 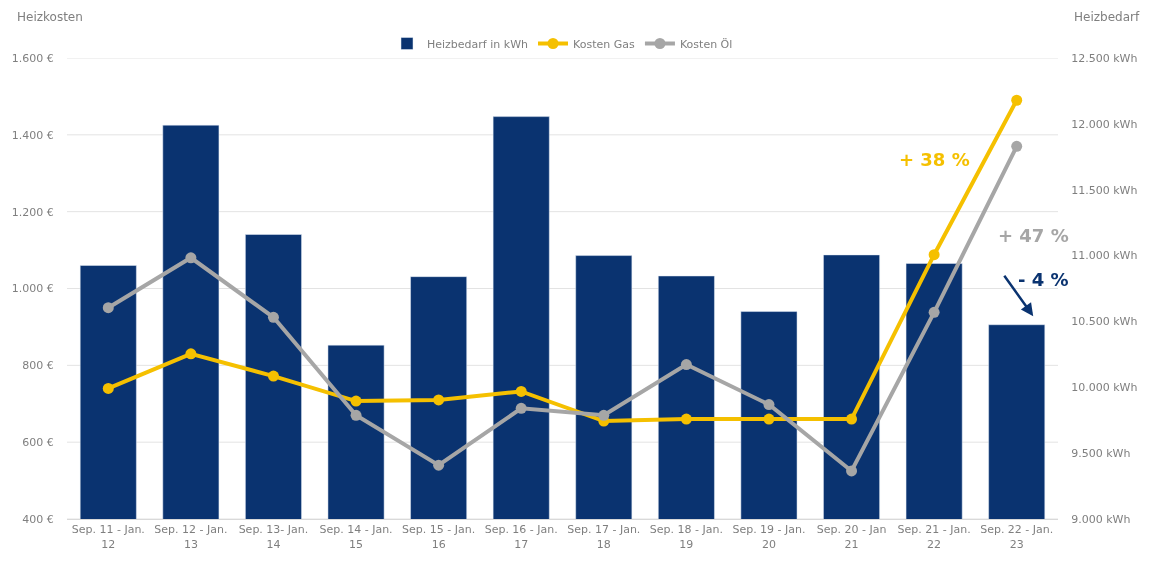 What do you see at coordinates (439, 537) in the screenshot?
I see `x-tick-label: Sep. 15 - Jan. 16` at bounding box center [439, 537].